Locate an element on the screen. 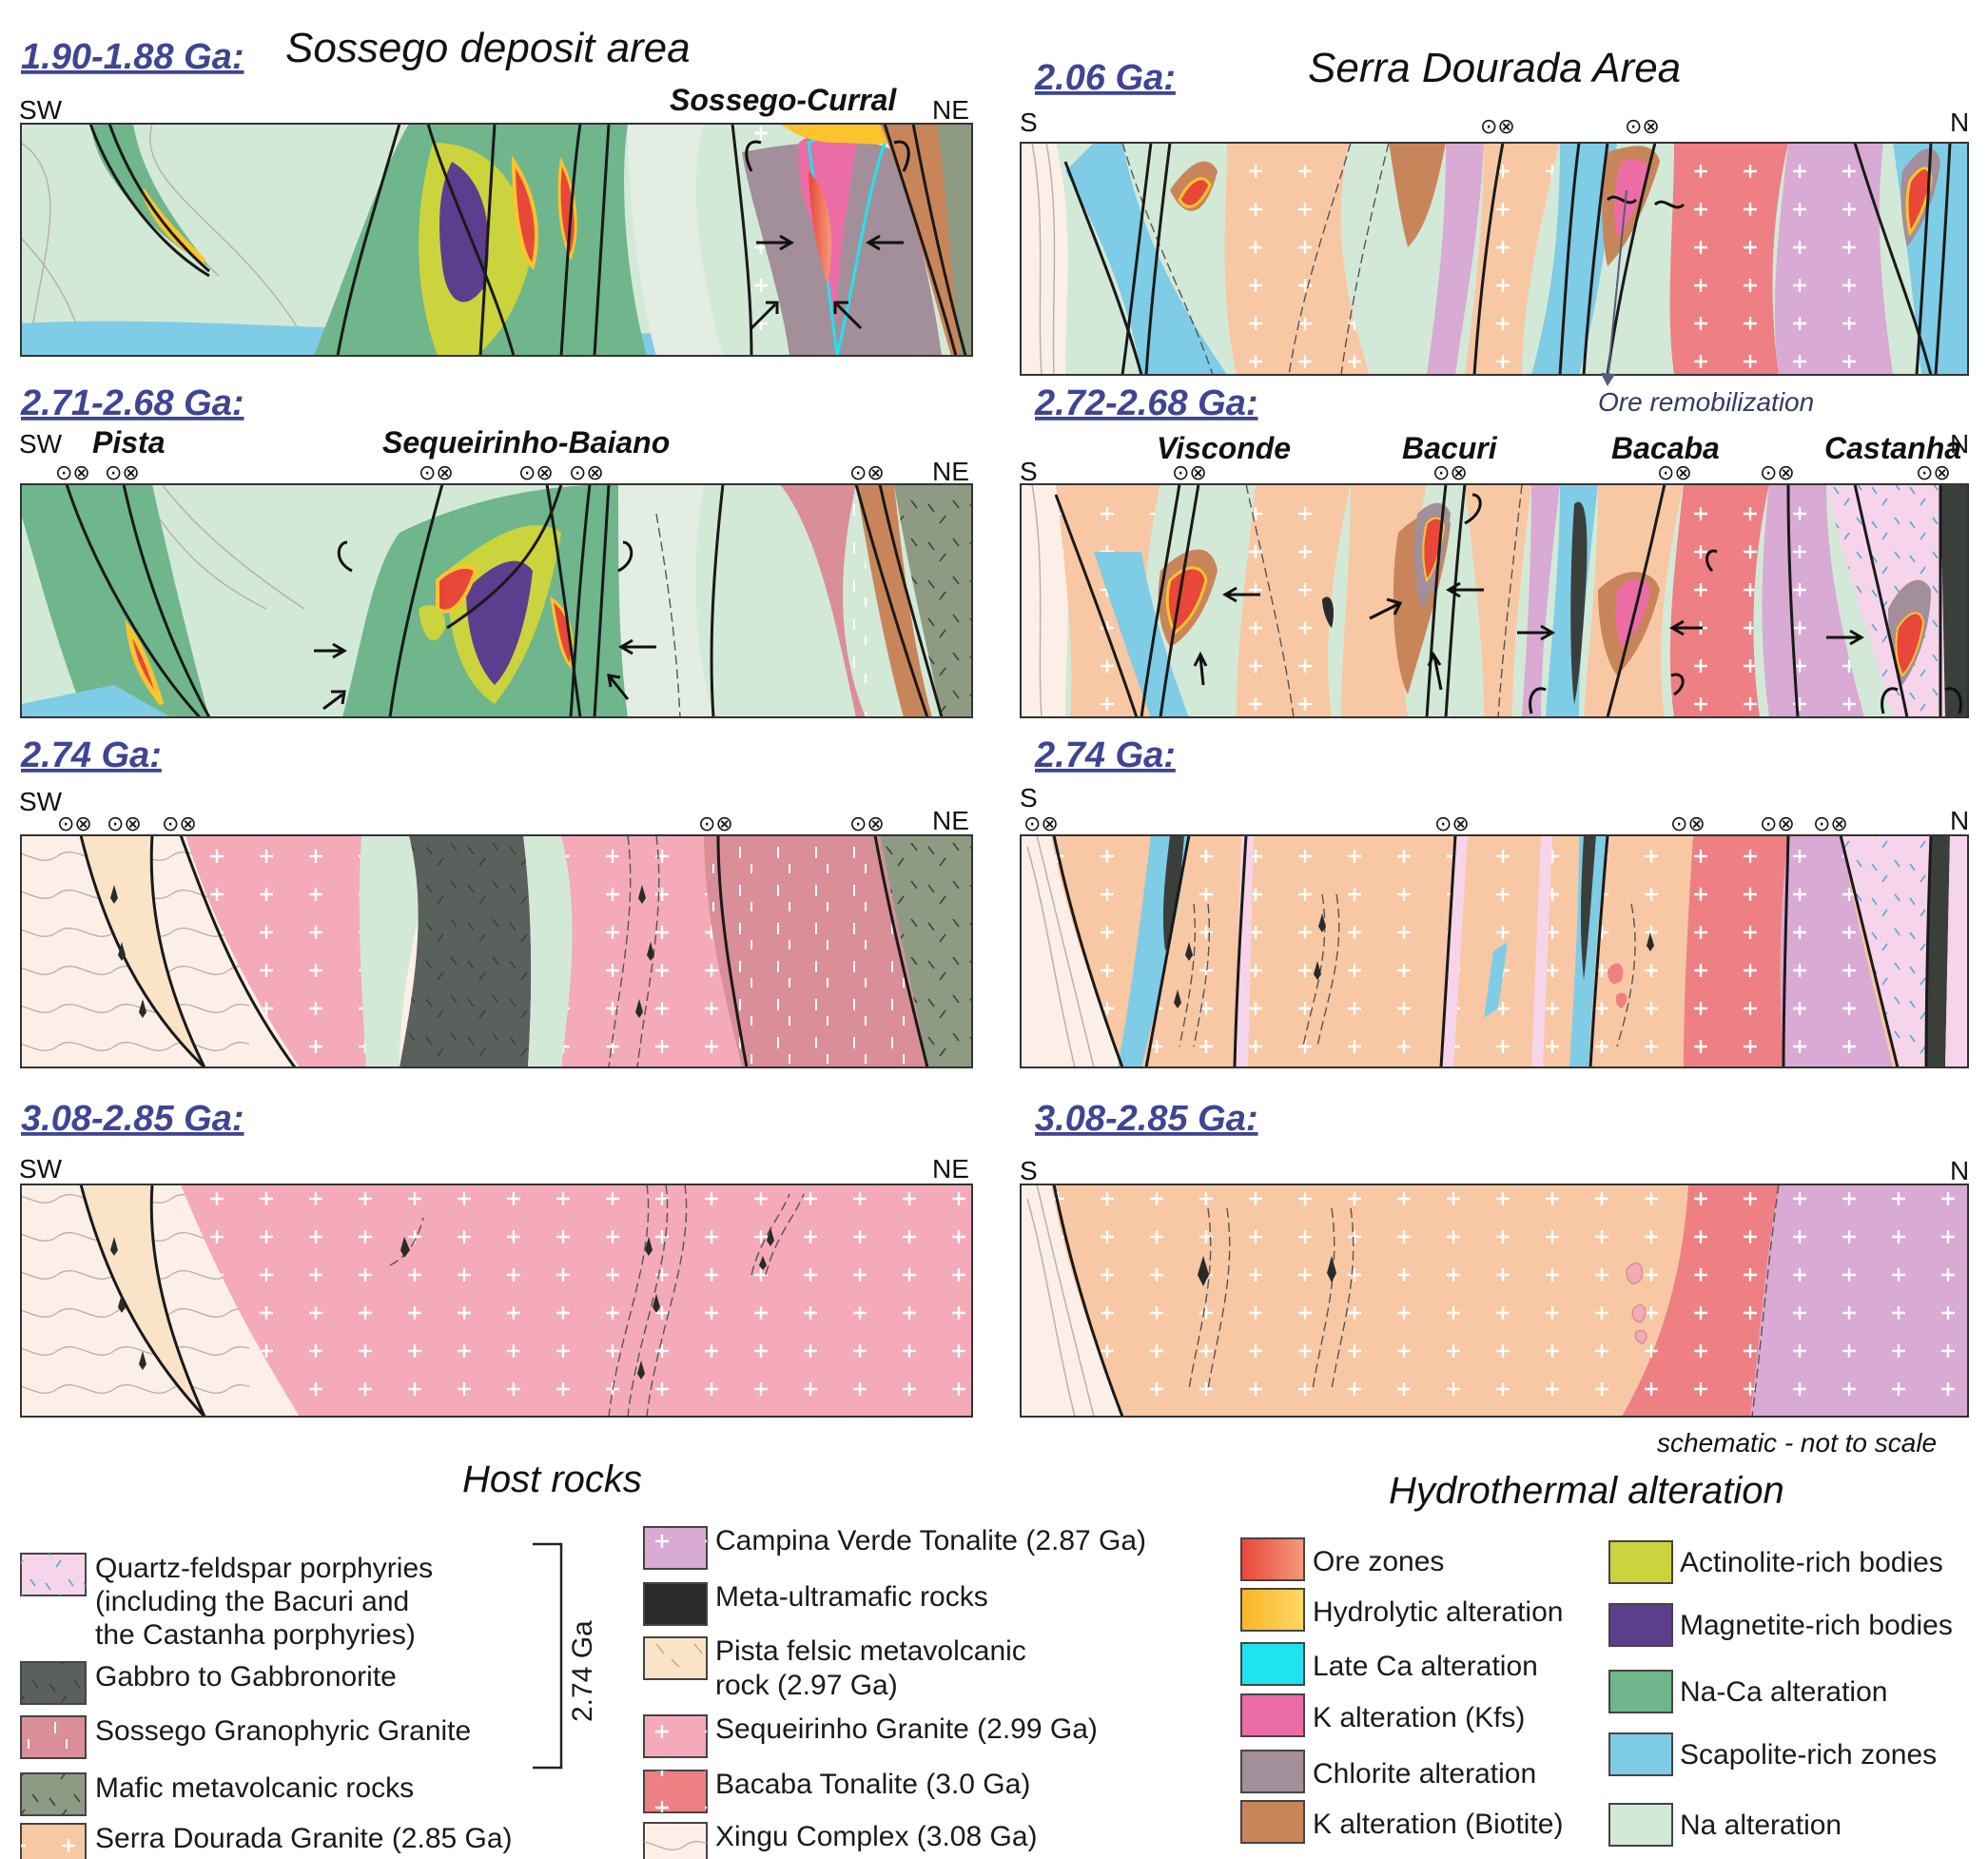  ore-remobilization-label: Ore remobilization is located at coordinates (1706, 402).